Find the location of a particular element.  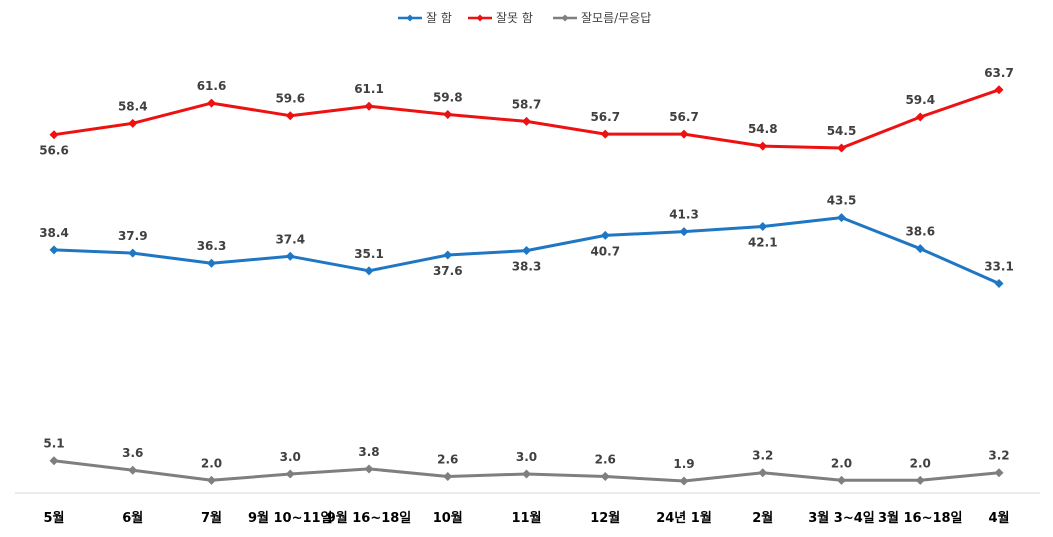

x-tick-label: 4월 is located at coordinates (998, 518).